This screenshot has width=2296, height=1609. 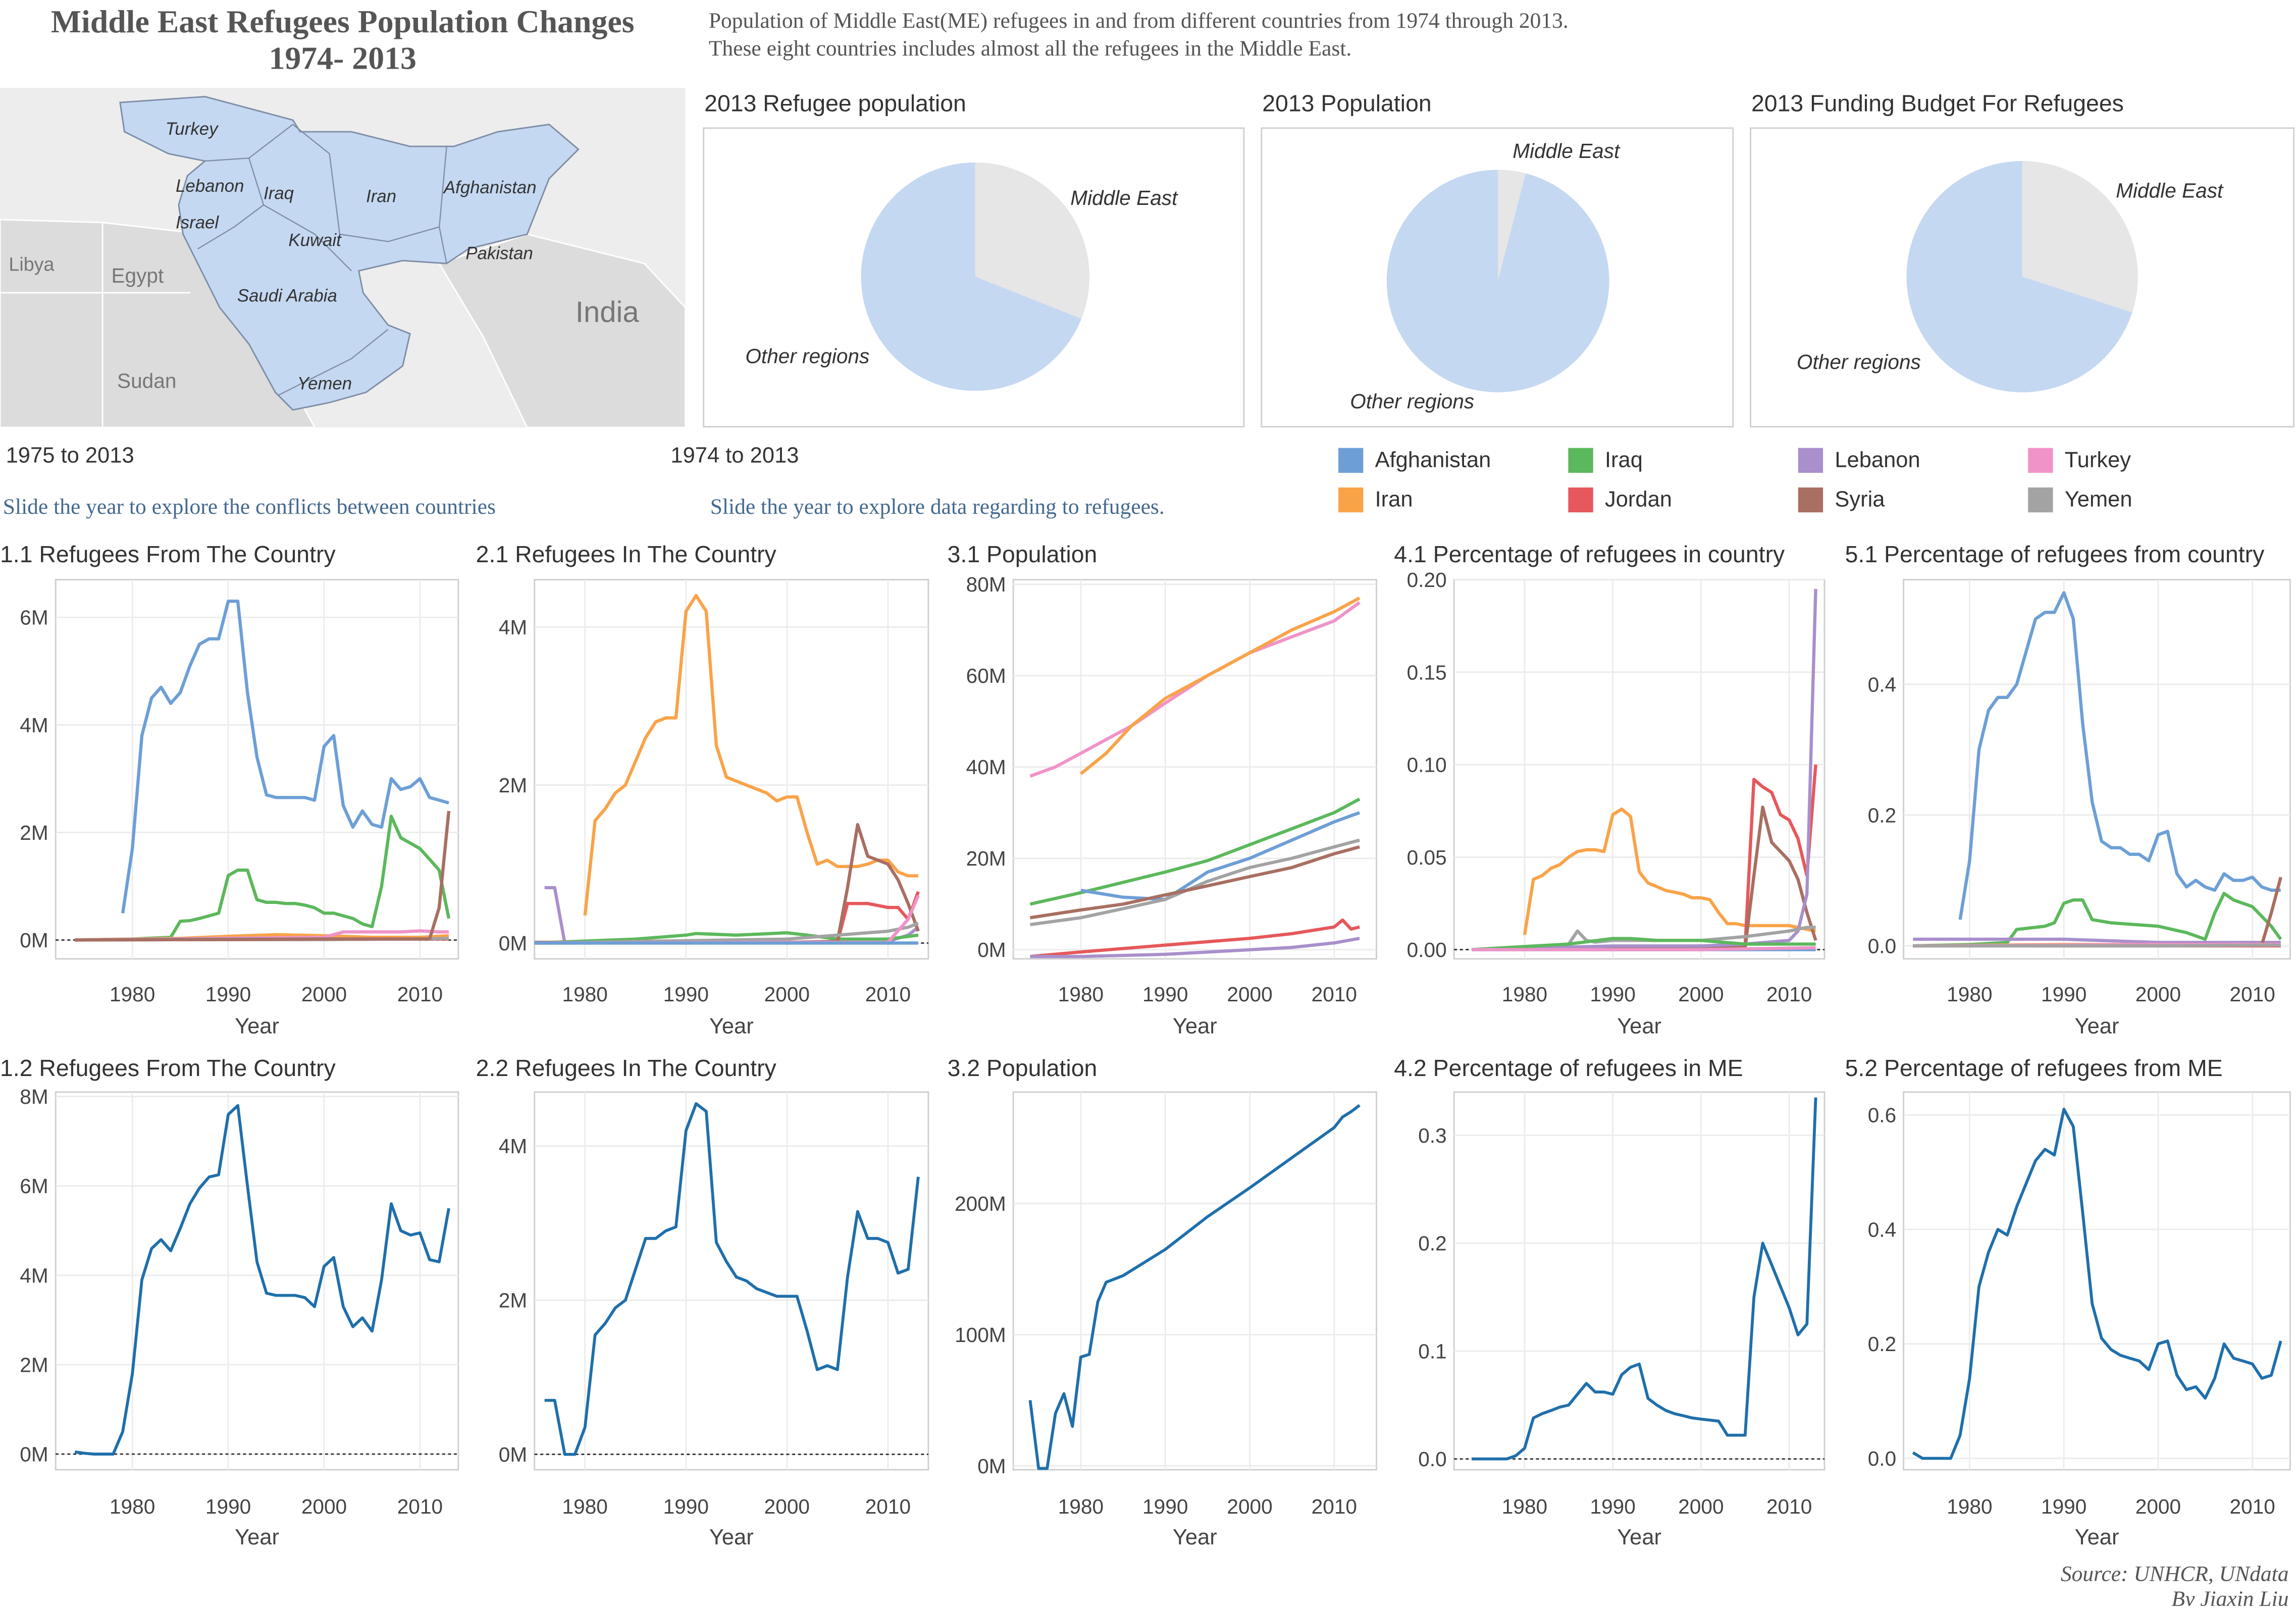 I want to click on map-land-asia, so click(x=562, y=330).